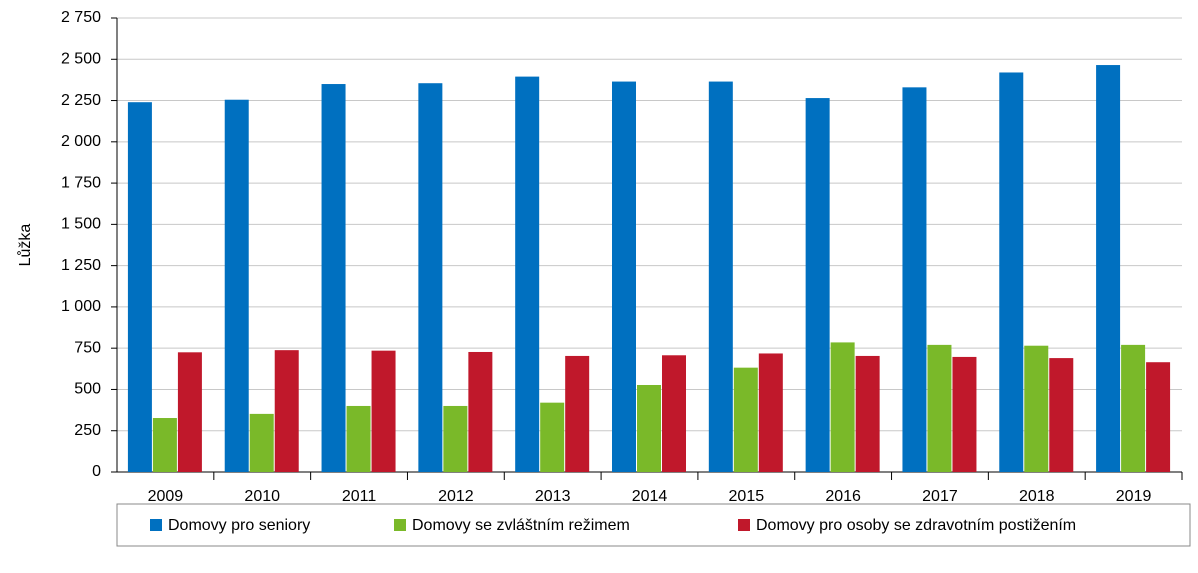 The height and width of the screenshot is (573, 1198). What do you see at coordinates (653, 525) in the screenshot?
I see `legend-box` at bounding box center [653, 525].